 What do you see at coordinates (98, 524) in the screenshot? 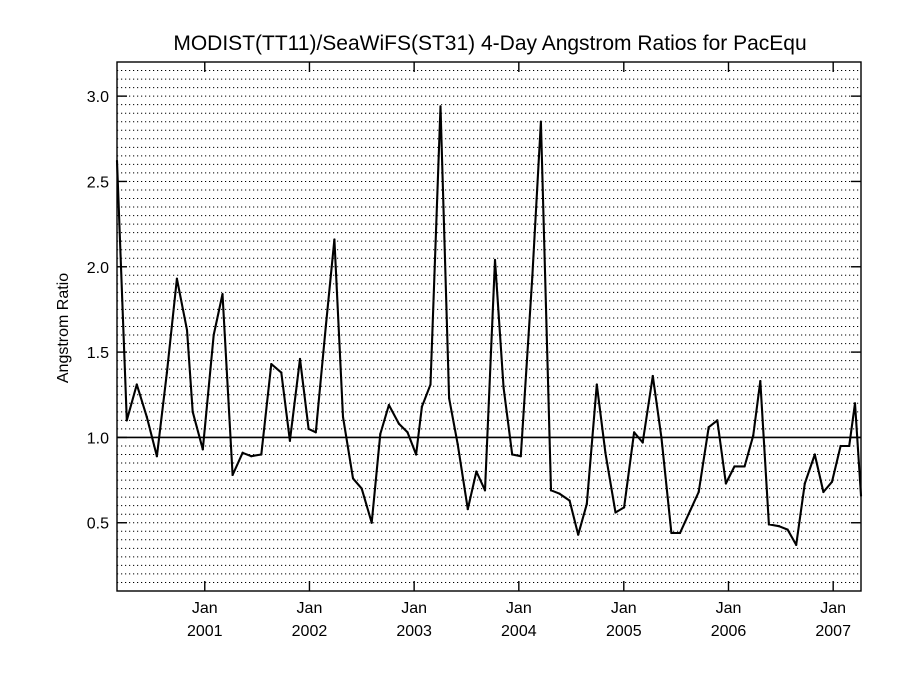
I see `y-tick-label: 0.5` at bounding box center [98, 524].